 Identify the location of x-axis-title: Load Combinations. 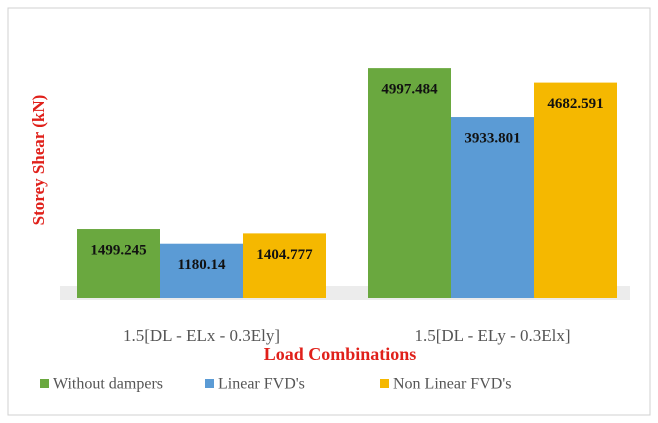
(340, 354).